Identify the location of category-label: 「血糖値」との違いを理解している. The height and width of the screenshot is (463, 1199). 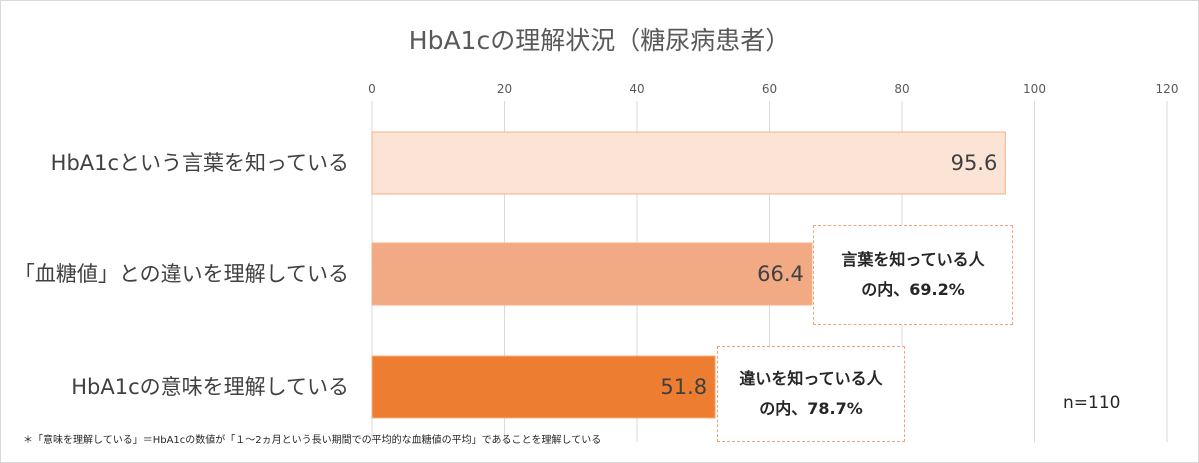
(181, 274).